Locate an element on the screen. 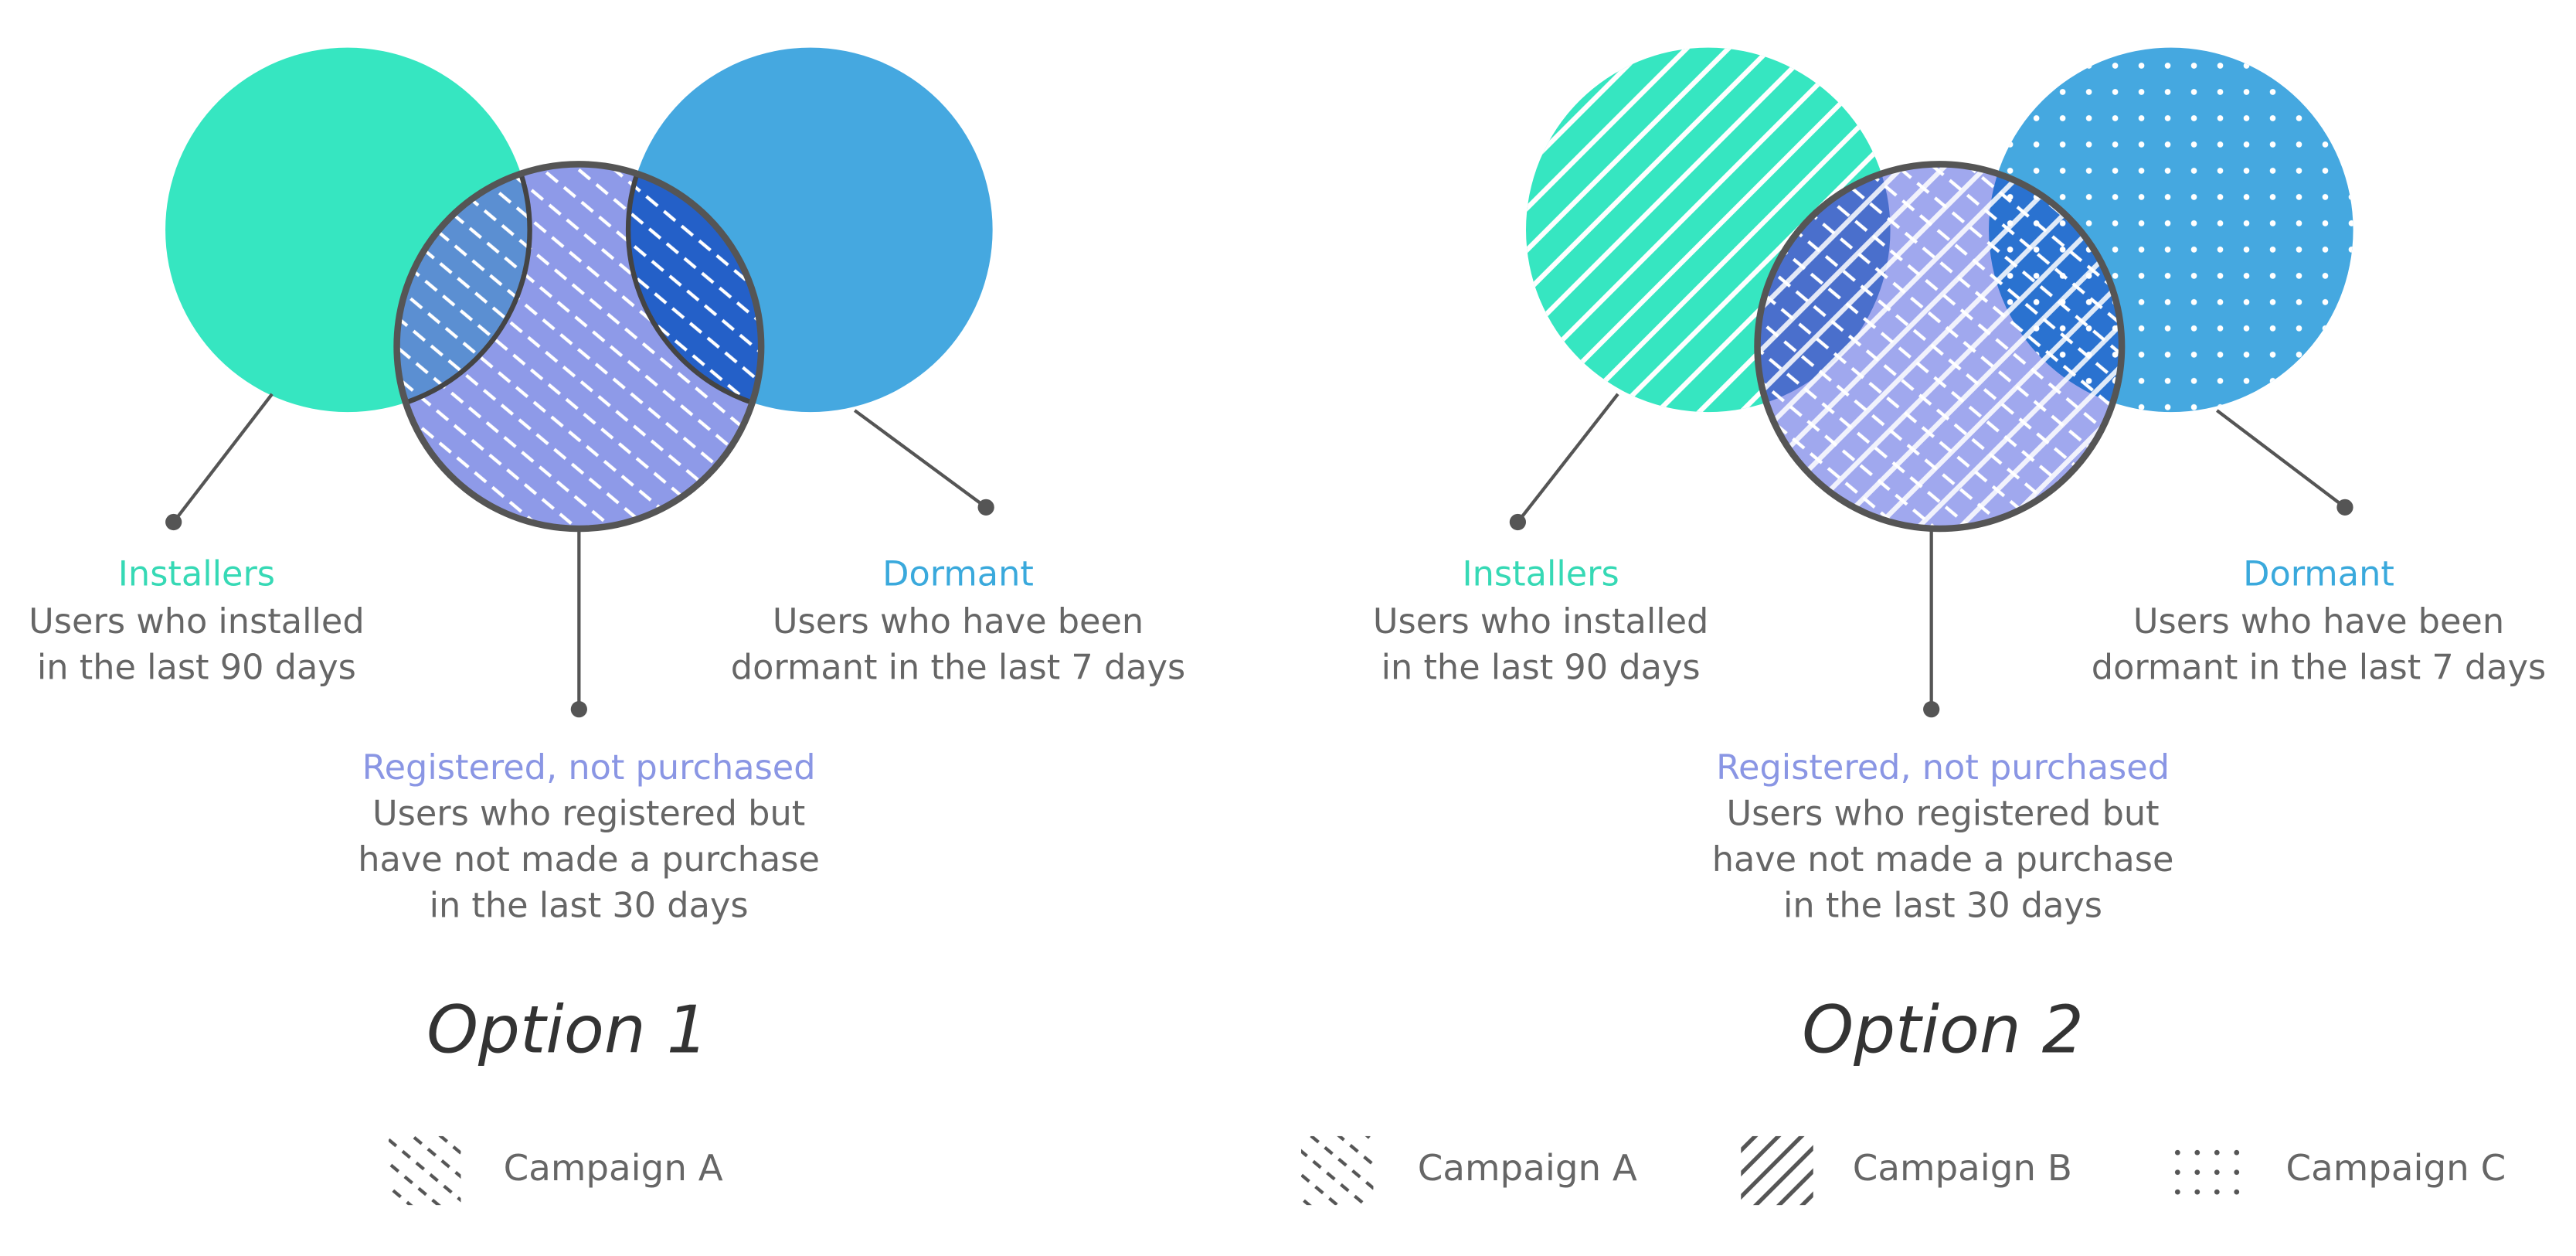 This screenshot has width=2576, height=1256. option-title: Option 2 is located at coordinates (1943, 1030).